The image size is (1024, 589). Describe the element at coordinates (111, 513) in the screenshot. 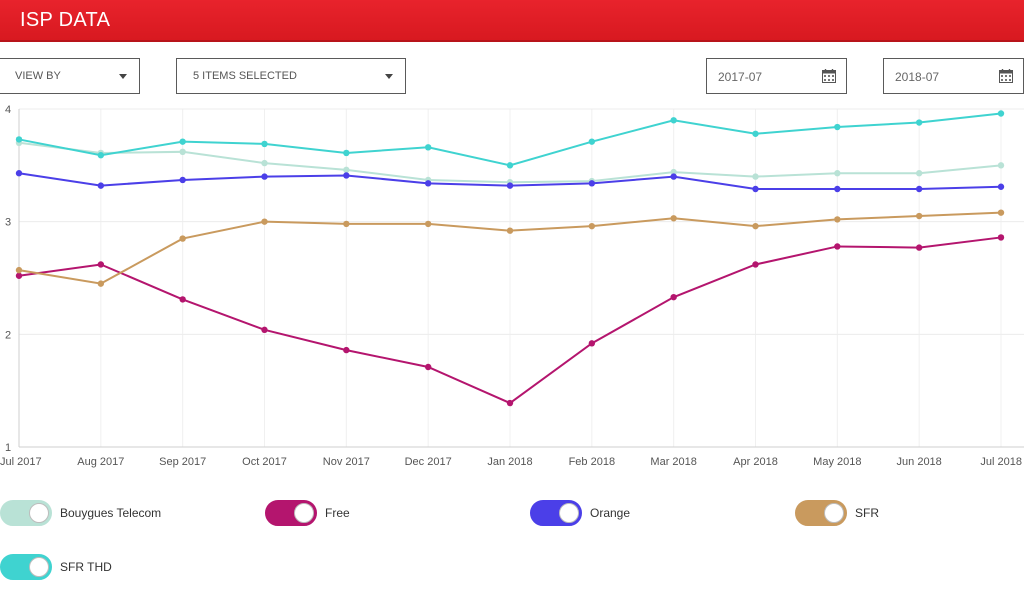

I see `legend-label: Bouygues Telecom` at that location.